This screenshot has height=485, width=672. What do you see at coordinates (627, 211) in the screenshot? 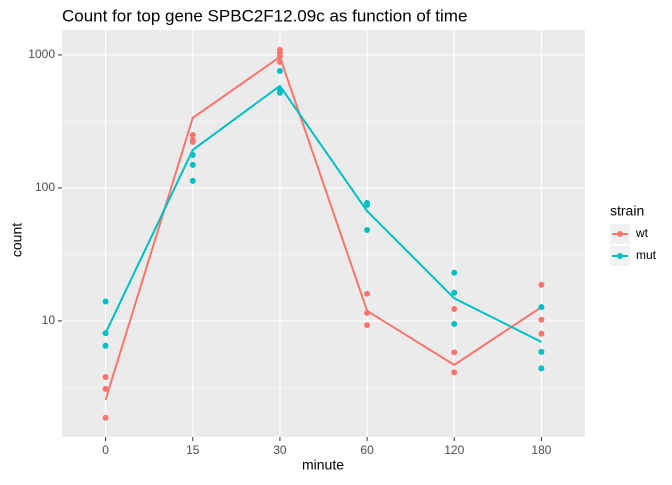
I see `legend-title: strain` at bounding box center [627, 211].